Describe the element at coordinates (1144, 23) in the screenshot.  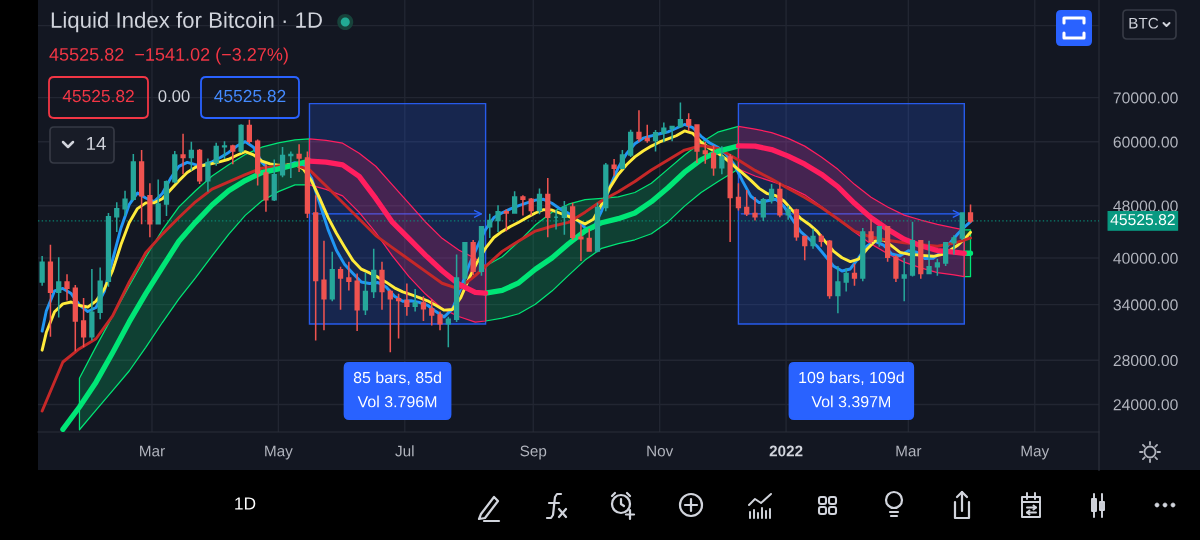
I see `text: BTC` at that location.